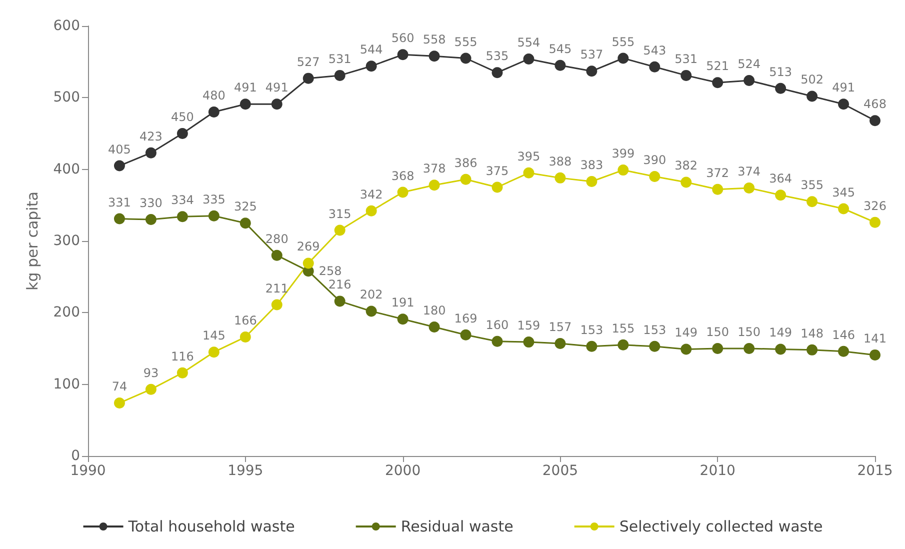 This screenshot has width=905, height=549. I want to click on data-label: 150, so click(749, 332).